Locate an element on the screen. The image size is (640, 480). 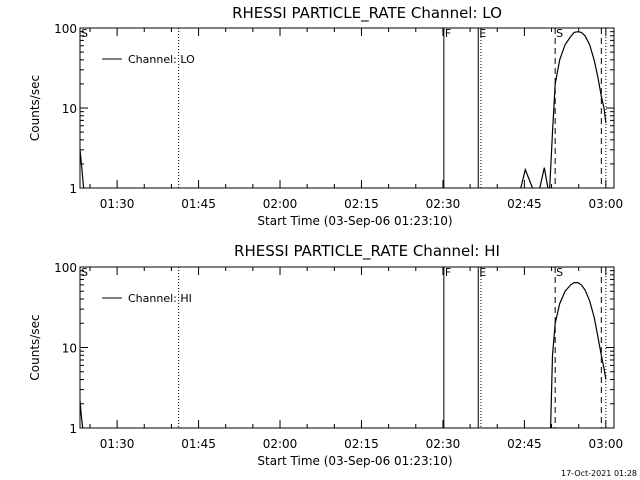
chart-title: RHESSI PARTICLE_RATE Channel: LO is located at coordinates (367, 13).